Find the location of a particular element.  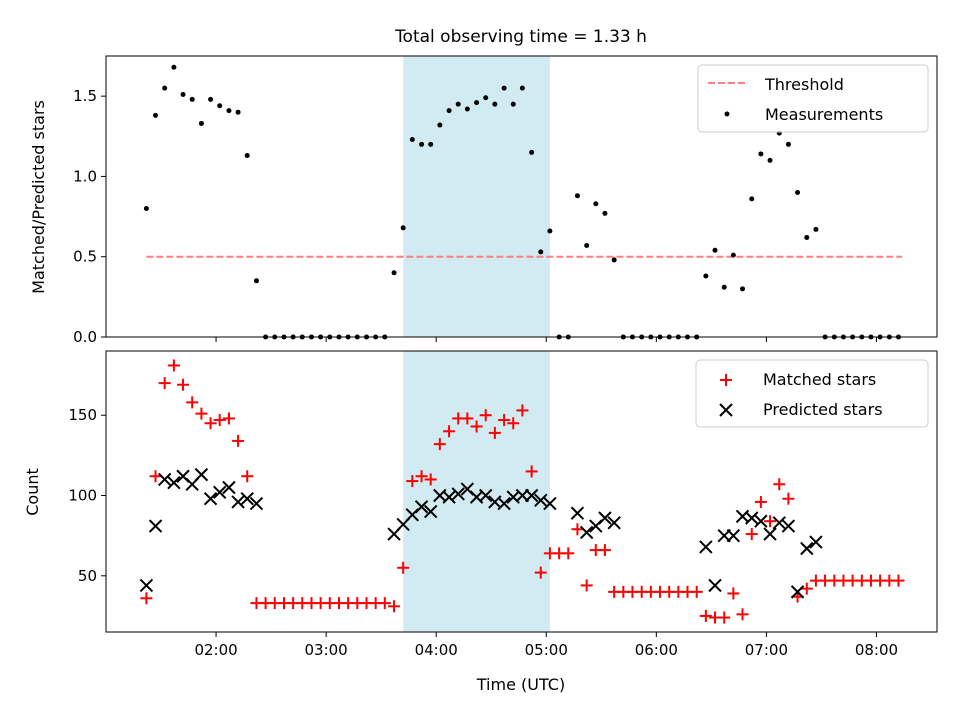

bottom-panel-ylabel: Count is located at coordinates (32, 492).